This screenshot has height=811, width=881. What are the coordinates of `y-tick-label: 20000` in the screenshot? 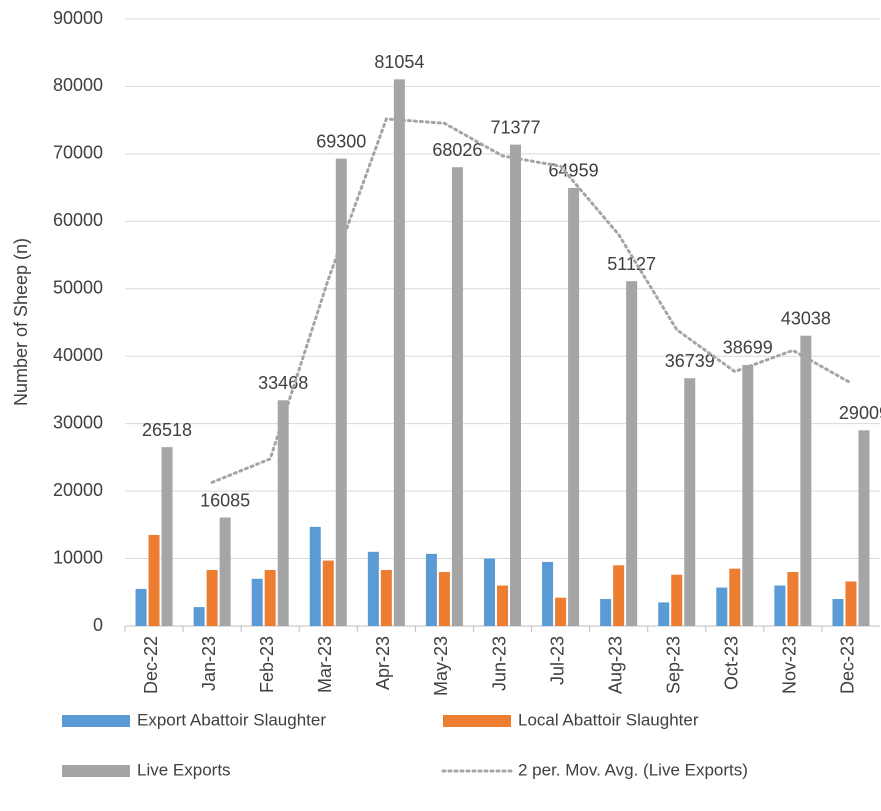 It's located at (78, 490).